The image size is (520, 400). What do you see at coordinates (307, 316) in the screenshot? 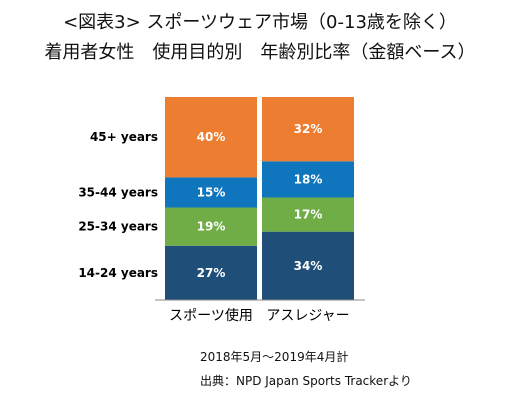
I see `category-label-2: アスレジャー` at bounding box center [307, 316].